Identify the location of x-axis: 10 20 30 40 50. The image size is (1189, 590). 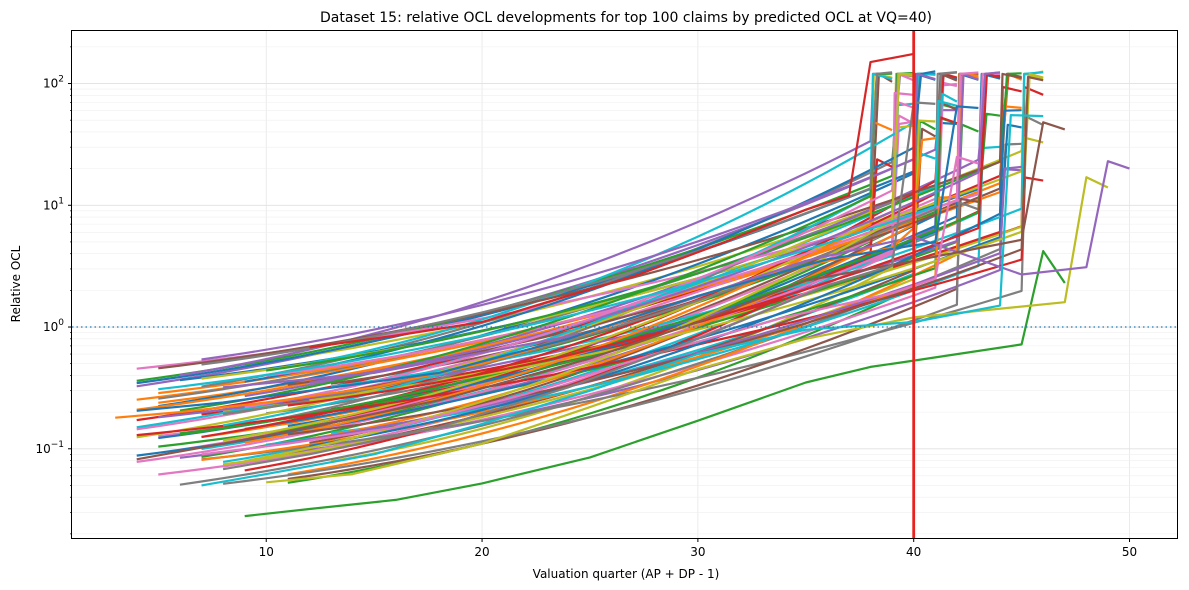
(698, 548).